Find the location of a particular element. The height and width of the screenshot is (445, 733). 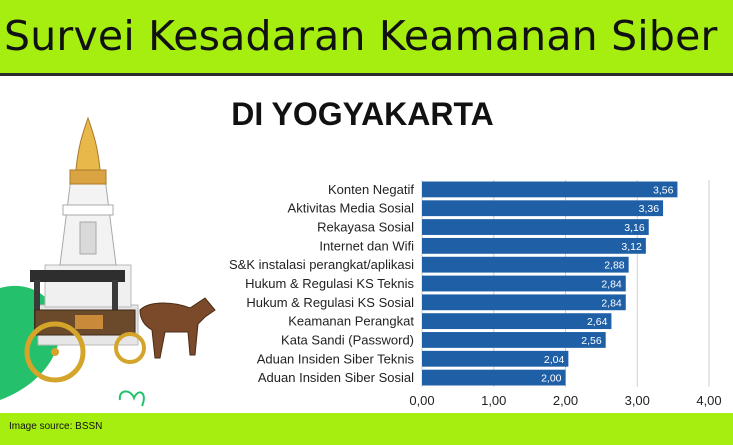

category-label: Rekayasa Sosial is located at coordinates (365, 227).